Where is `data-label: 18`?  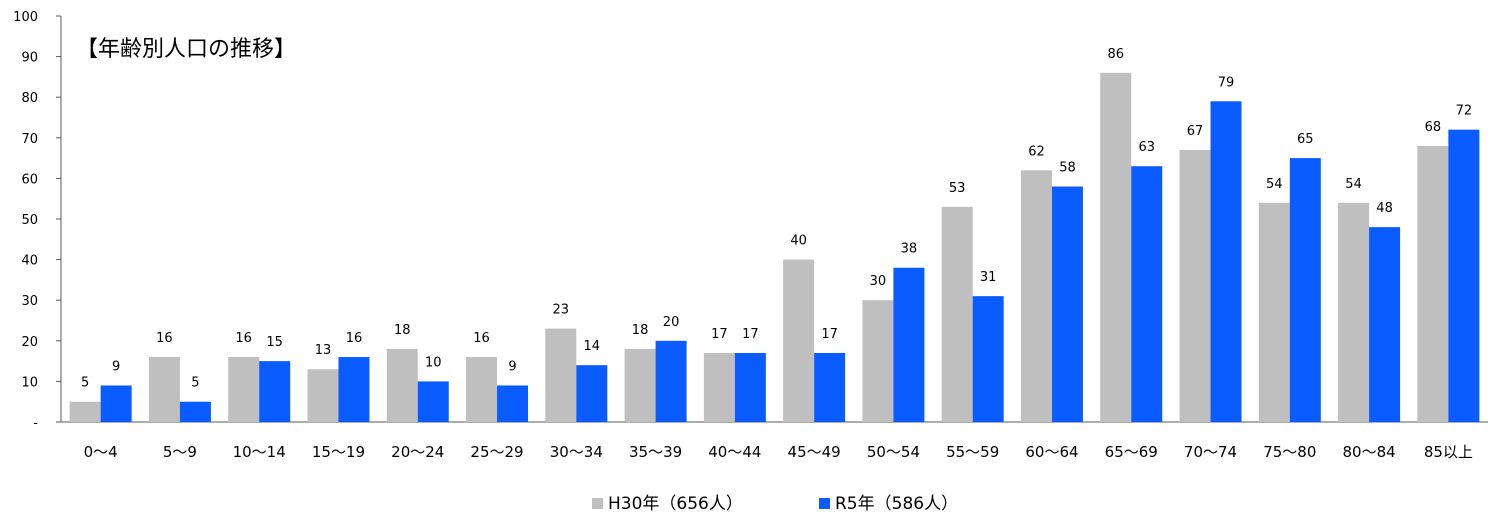 data-label: 18 is located at coordinates (640, 330).